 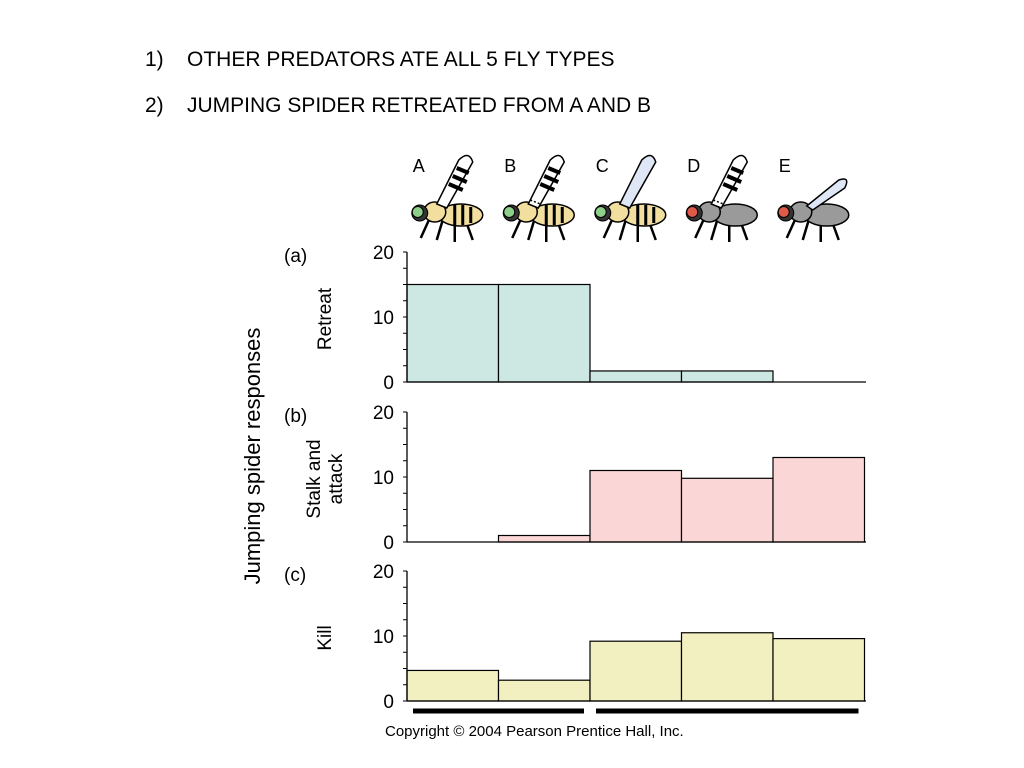 What do you see at coordinates (693, 166) in the screenshot?
I see `fly-letter: D` at bounding box center [693, 166].